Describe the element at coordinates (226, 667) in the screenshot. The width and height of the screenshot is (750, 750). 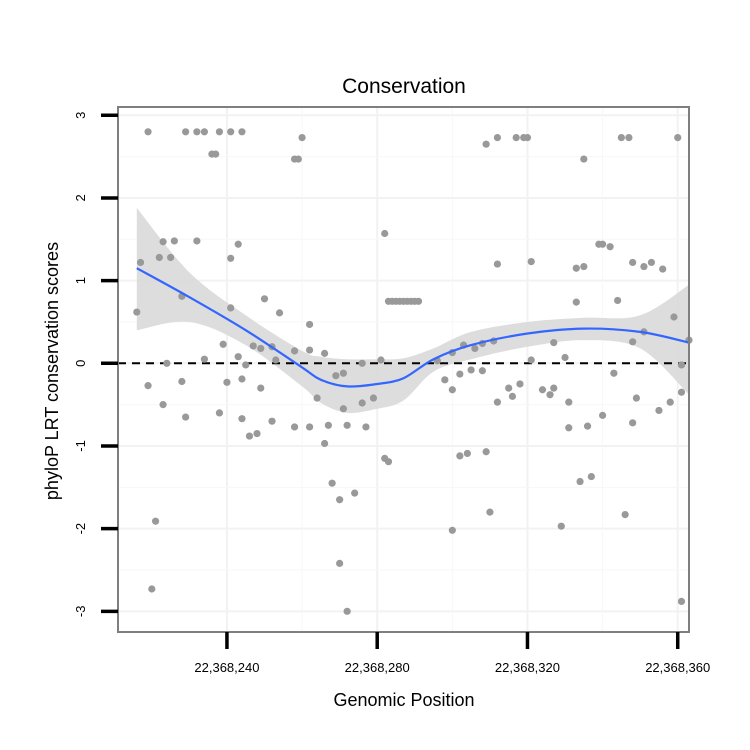
I see `x-tick-label: 22,368,240` at that location.